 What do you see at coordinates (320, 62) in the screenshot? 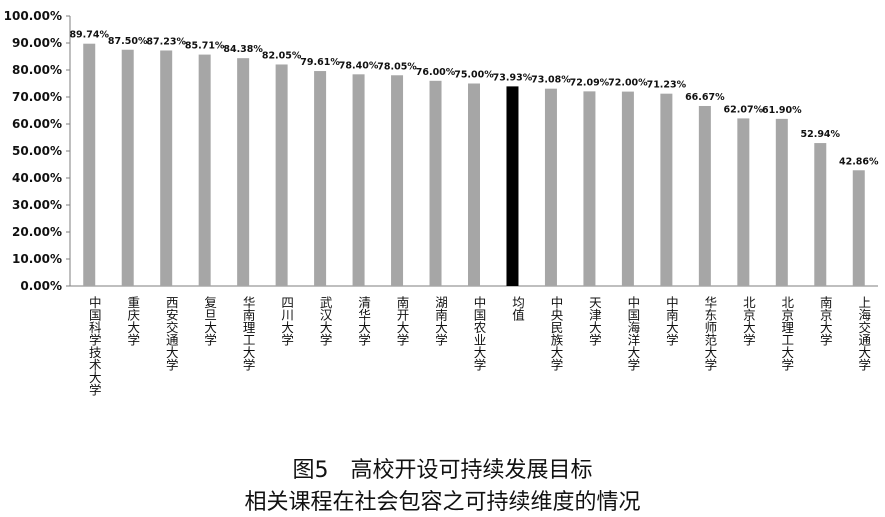
I see `data-label: 79.61%` at bounding box center [320, 62].